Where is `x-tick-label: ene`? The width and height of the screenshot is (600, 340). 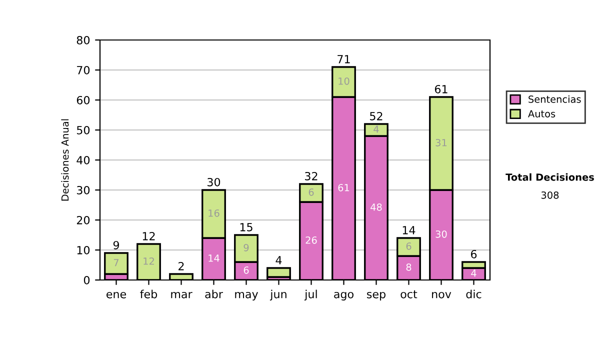 x-tick-label: ene is located at coordinates (116, 295).